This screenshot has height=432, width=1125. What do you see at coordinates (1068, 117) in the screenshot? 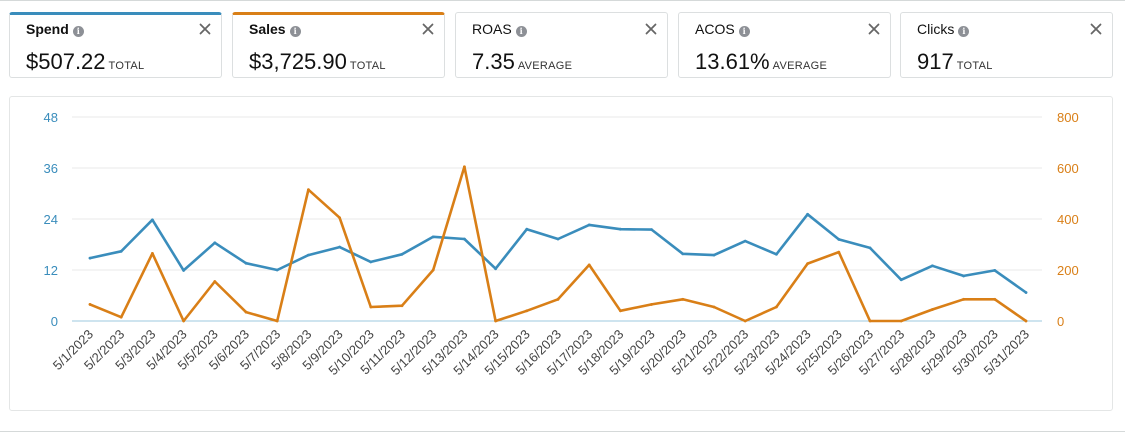
I see `y-right-tick-label: 800` at bounding box center [1068, 117].